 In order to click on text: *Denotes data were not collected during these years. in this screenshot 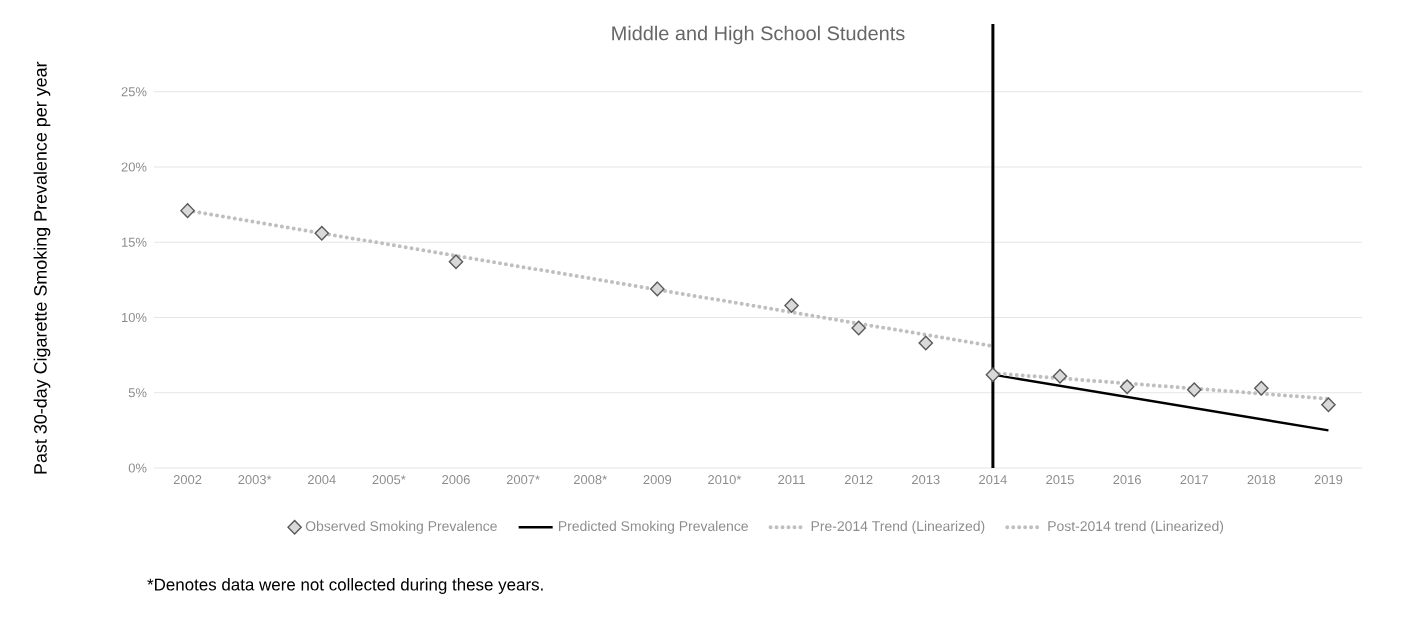, I will do `click(345, 586)`.